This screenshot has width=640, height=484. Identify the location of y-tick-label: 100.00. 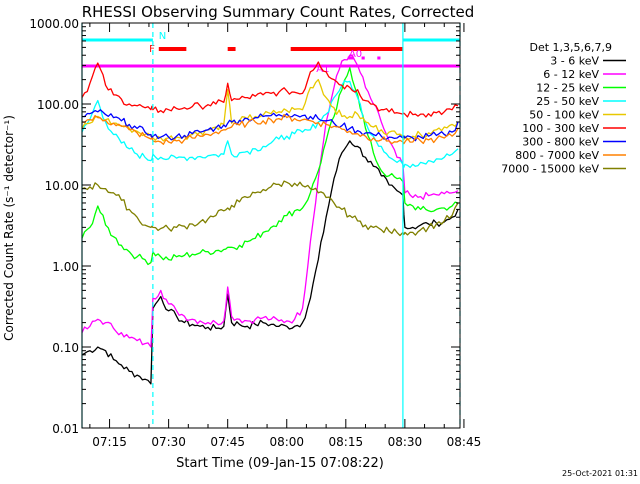
(58, 105).